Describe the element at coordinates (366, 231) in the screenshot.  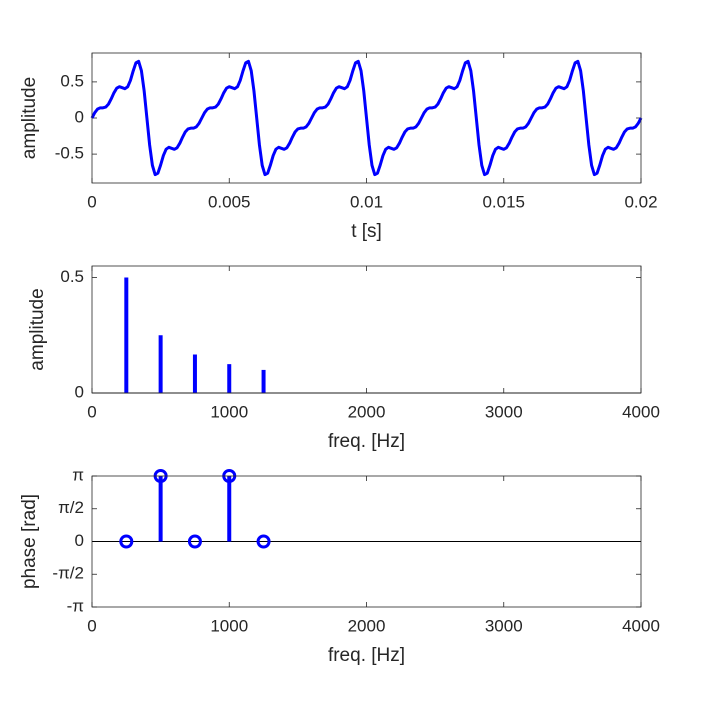
I see `x-axis-label: t [s]` at that location.